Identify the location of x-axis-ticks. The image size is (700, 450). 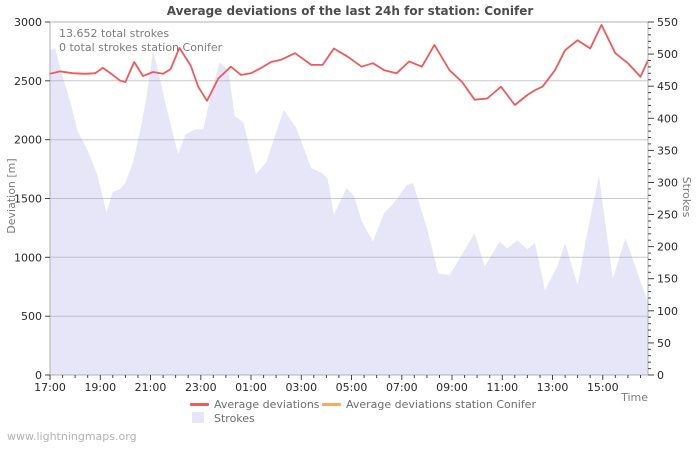
(345, 377).